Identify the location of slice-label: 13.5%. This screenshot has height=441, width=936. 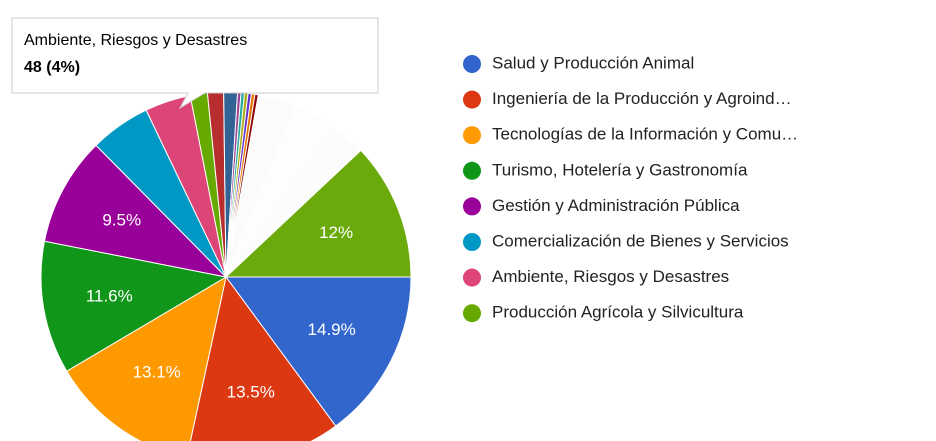
(251, 391).